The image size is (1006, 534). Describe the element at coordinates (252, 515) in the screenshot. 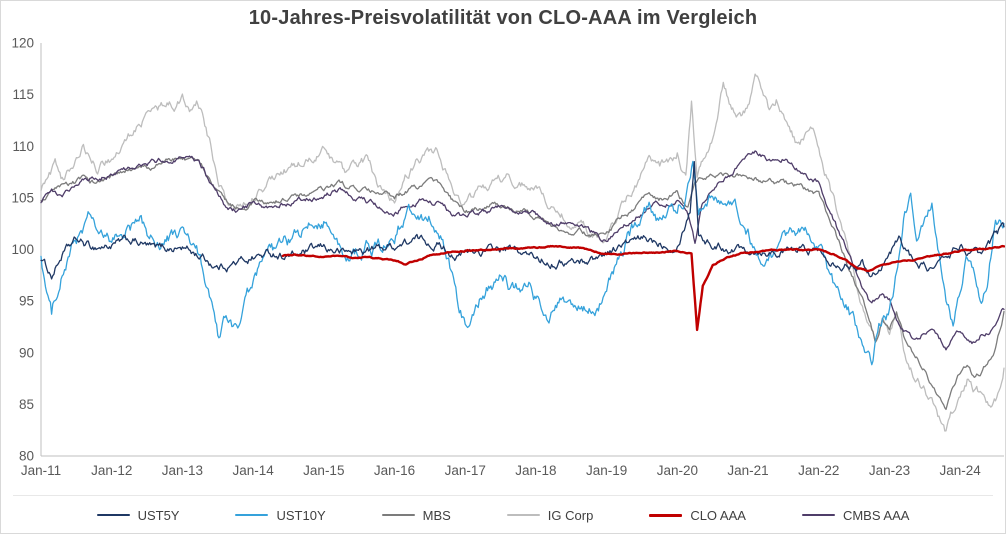

I see `ust10y-line-swatch` at that location.